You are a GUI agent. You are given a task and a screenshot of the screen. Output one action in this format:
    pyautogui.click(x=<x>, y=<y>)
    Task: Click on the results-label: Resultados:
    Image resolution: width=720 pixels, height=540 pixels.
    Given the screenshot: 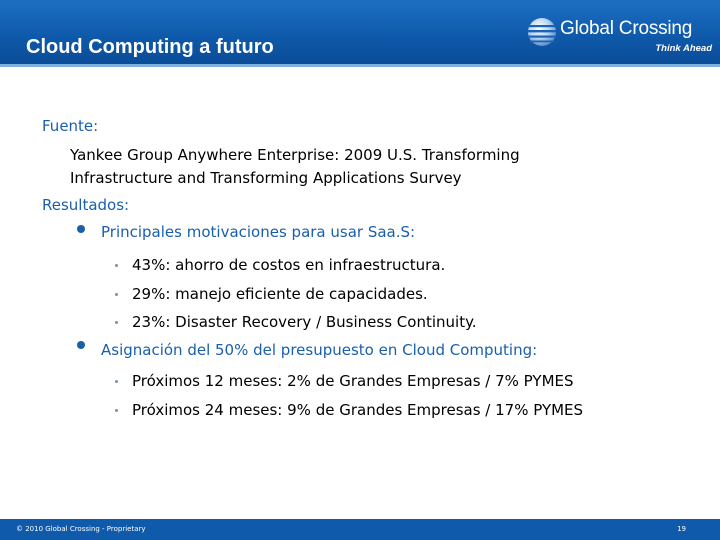 What is the action you would take?
    pyautogui.click(x=86, y=205)
    